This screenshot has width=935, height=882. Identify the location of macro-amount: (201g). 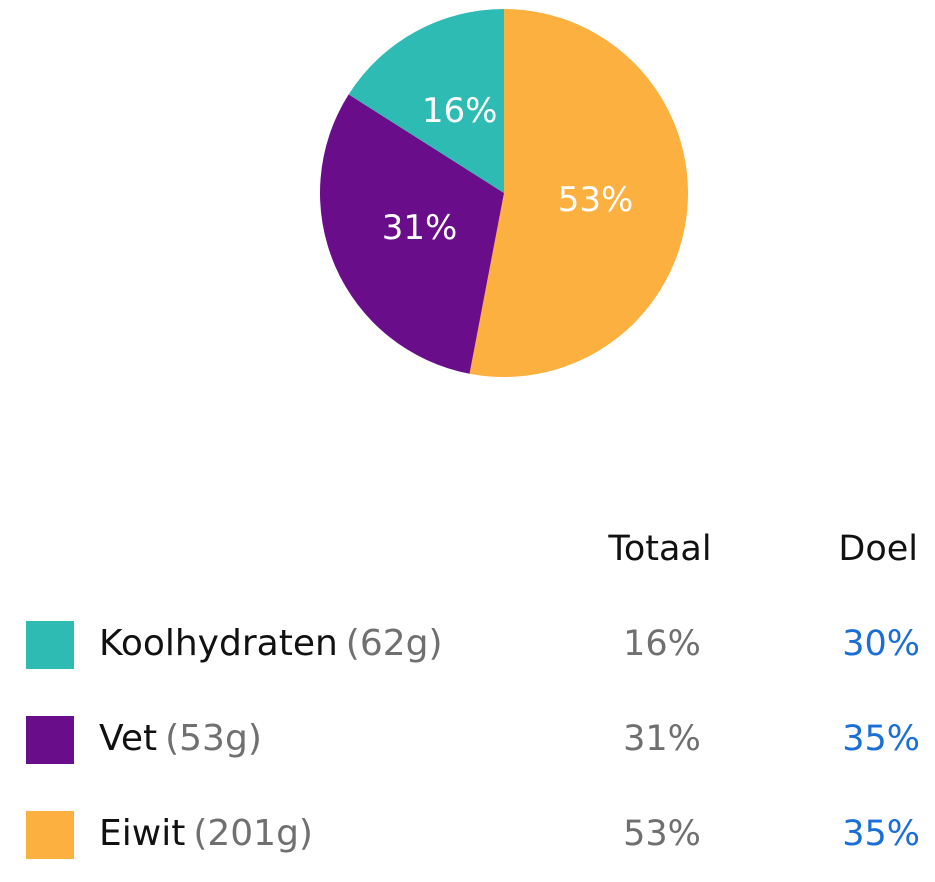
(253, 833).